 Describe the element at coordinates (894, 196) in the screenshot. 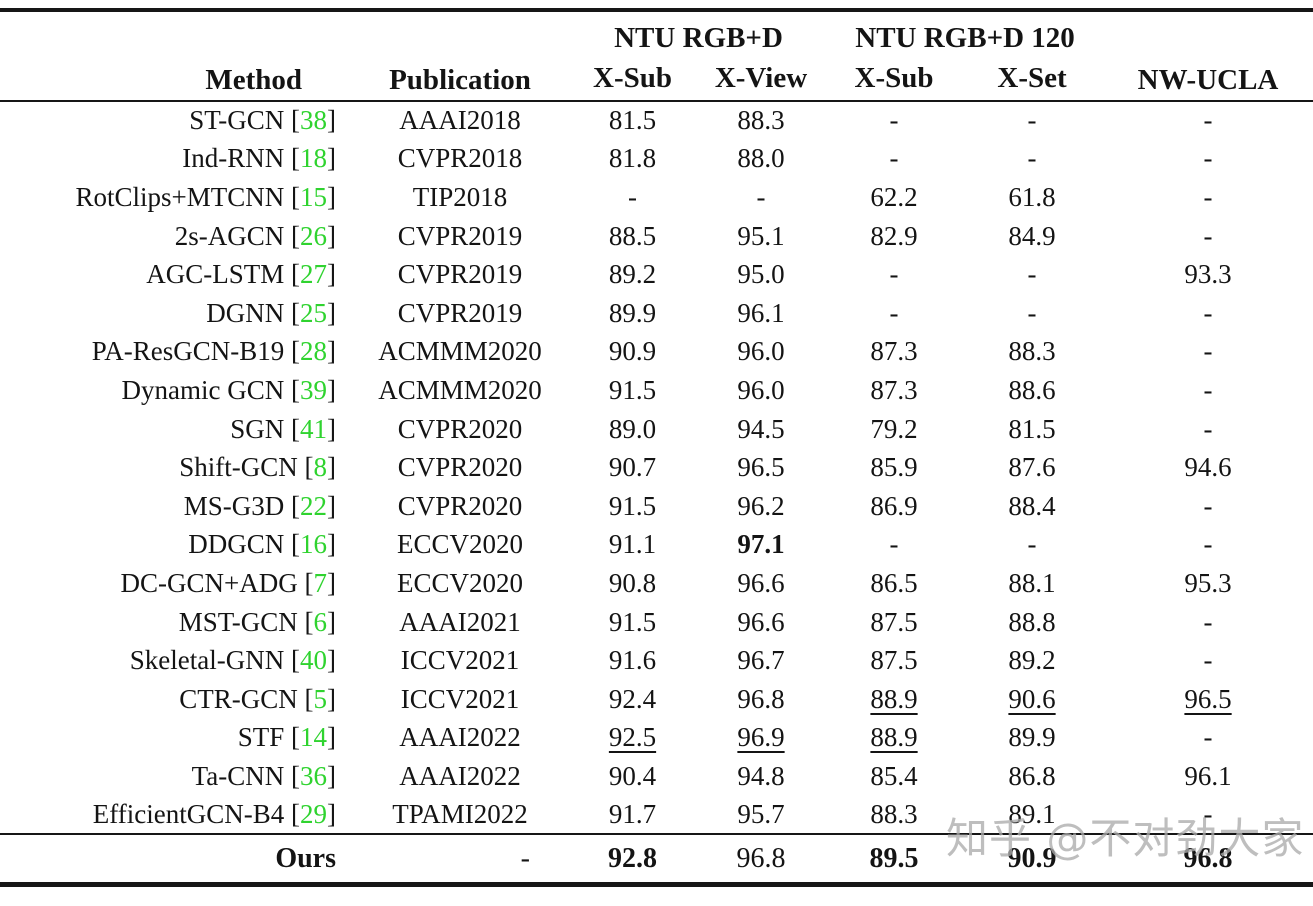

I see `value-cell: 62.2` at that location.